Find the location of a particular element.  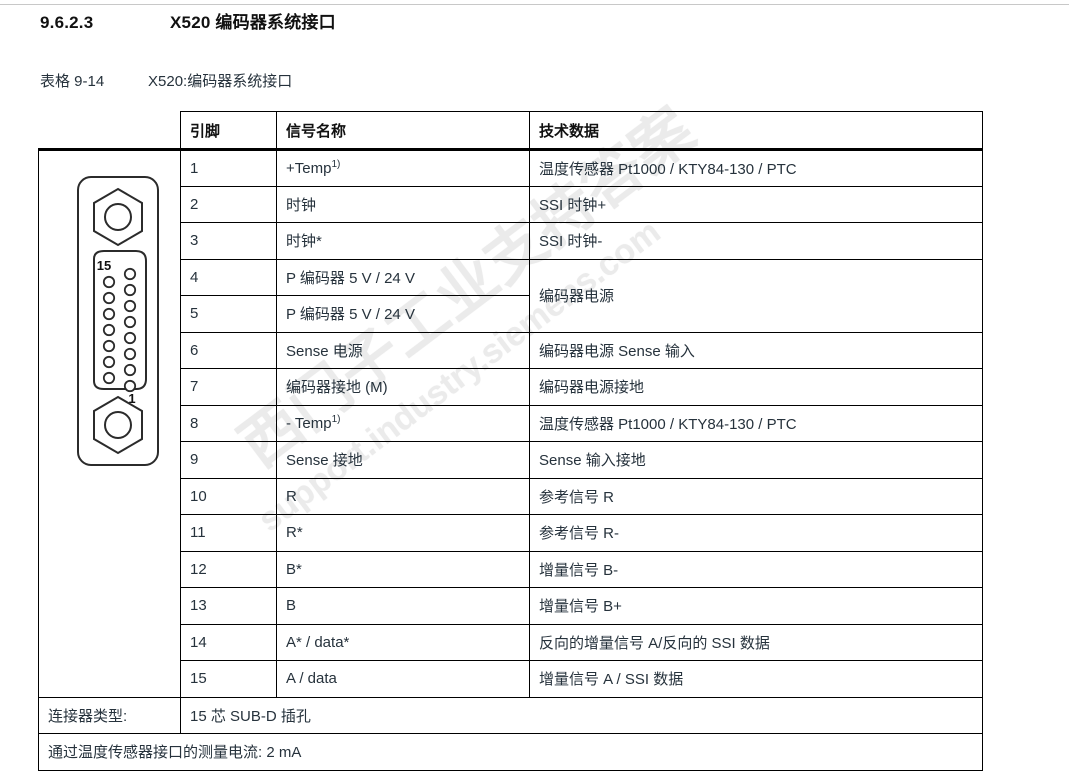

table-row: 3 时钟* SSI 时钟- is located at coordinates (511, 241).